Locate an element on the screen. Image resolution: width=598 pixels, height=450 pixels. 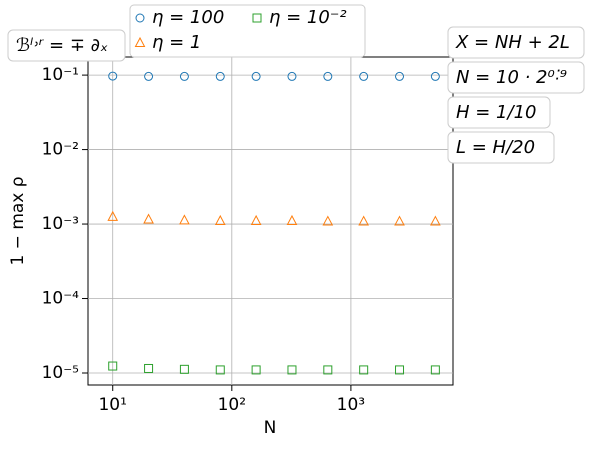
annotation: ℬˡ˒ʳ = ∓ ∂ₓ is located at coordinates (62, 45).